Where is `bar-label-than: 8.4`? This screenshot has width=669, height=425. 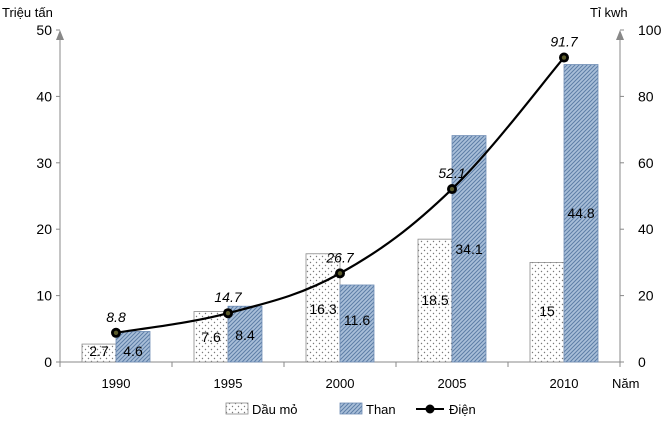
bar-label-than: 8.4 is located at coordinates (245, 335).